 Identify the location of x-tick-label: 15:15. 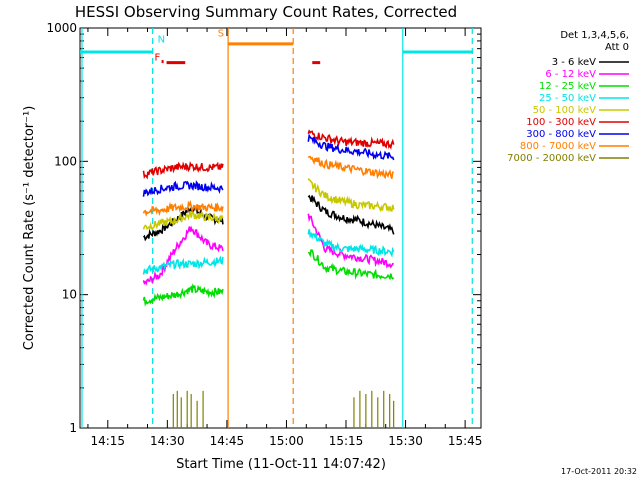
(346, 441).